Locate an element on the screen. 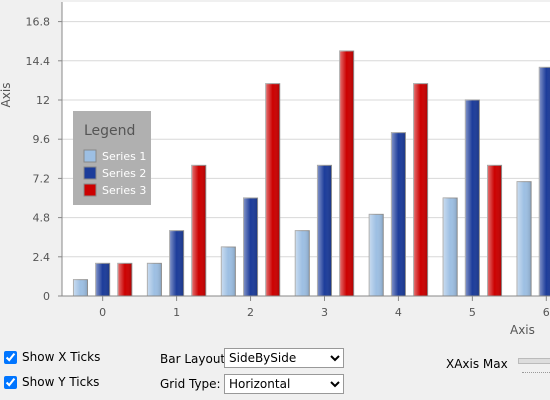 This screenshot has height=400, width=550. y-tick-label: 4.8 is located at coordinates (42, 218).